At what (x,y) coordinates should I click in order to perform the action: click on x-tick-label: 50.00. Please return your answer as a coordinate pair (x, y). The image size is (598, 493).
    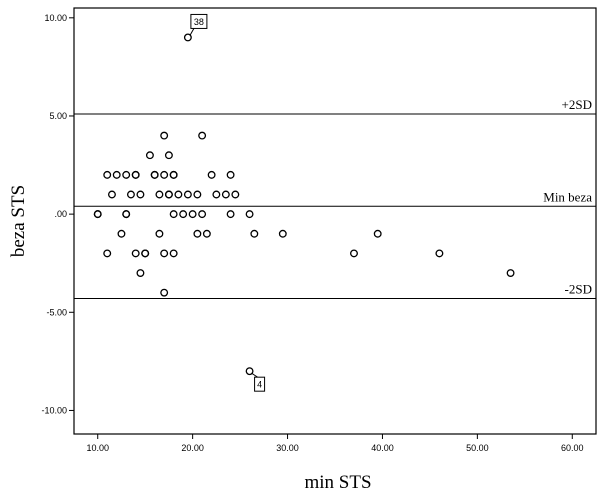
    Looking at the image, I should click on (477, 448).